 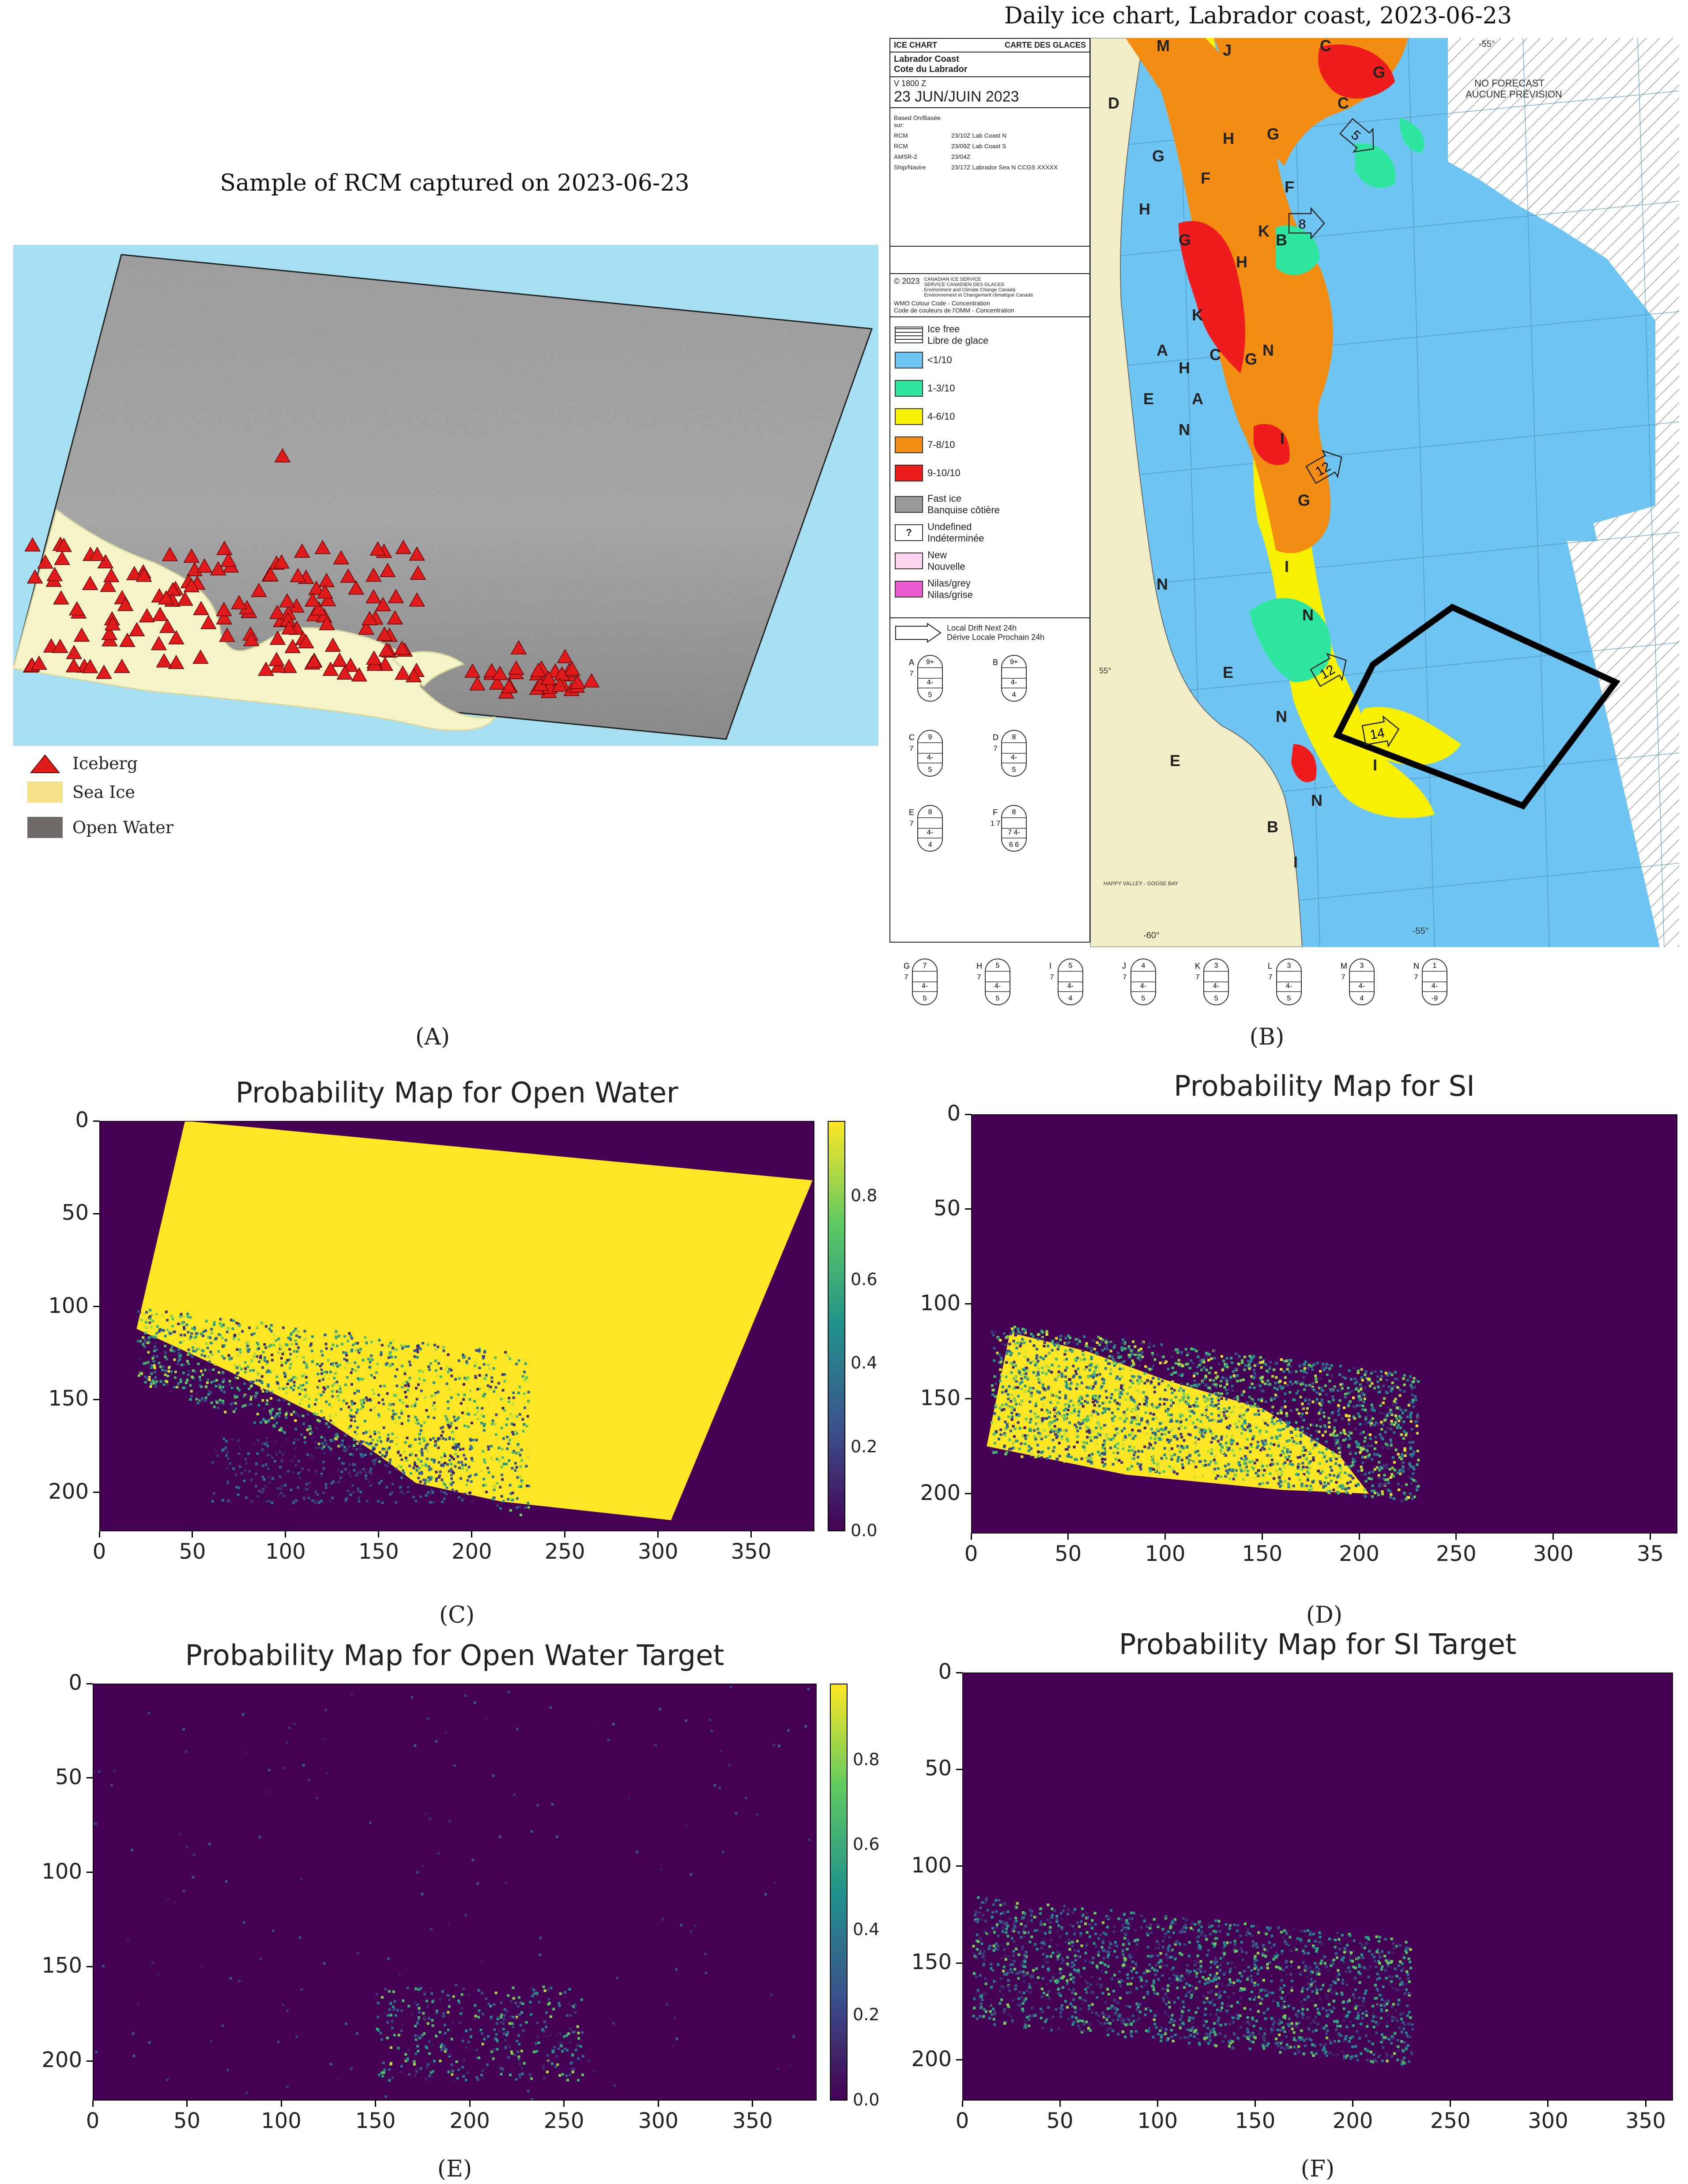 I want to click on ice-polygon-label: I, so click(x=1295, y=862).